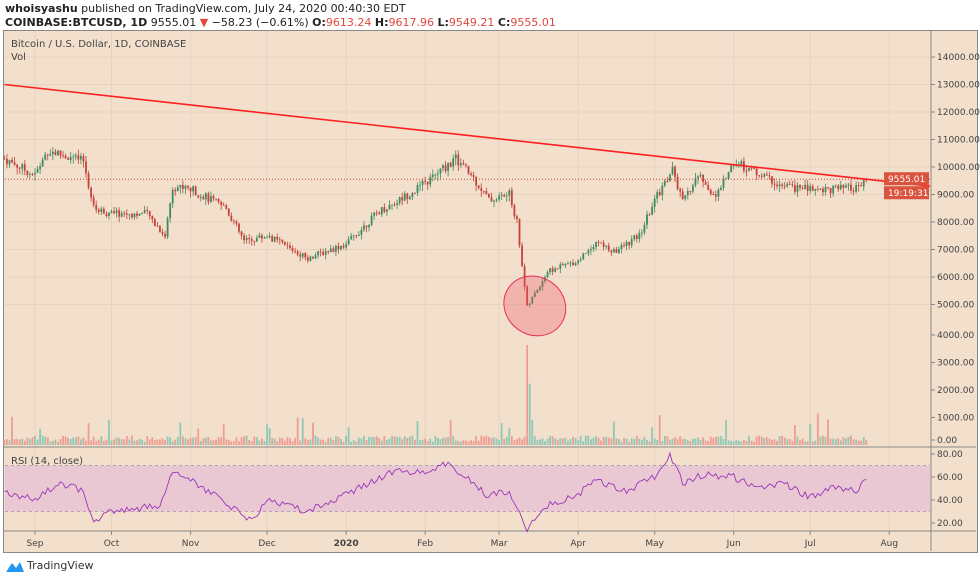  What do you see at coordinates (958, 113) in the screenshot?
I see `price-tick-label: 12000.00` at bounding box center [958, 113].